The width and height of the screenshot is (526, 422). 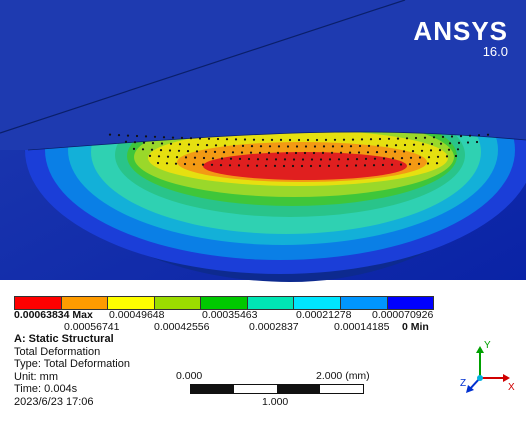 I want to click on result-name: Total Deformation, so click(x=57, y=351).